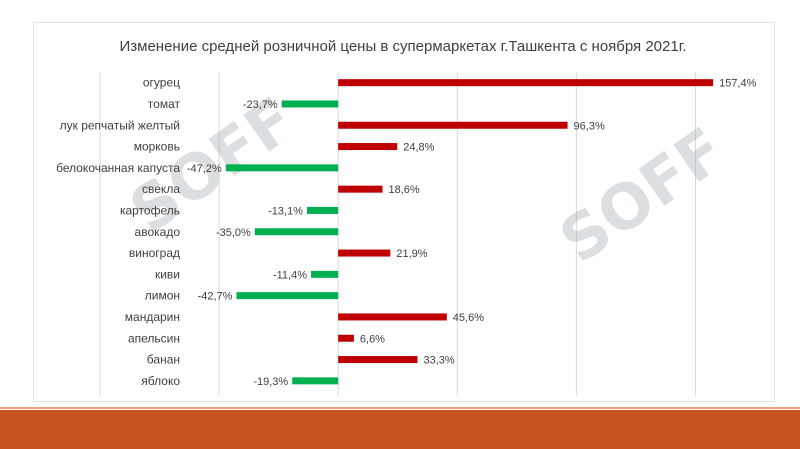 The image size is (800, 449). I want to click on value-label: 24,8%, so click(418, 148).